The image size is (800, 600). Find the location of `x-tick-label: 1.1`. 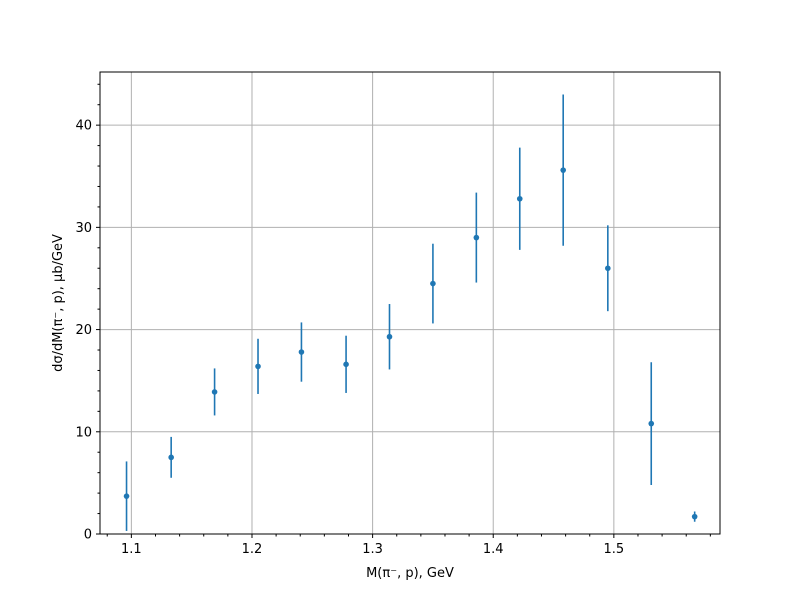

x-tick-label: 1.1 is located at coordinates (131, 549).